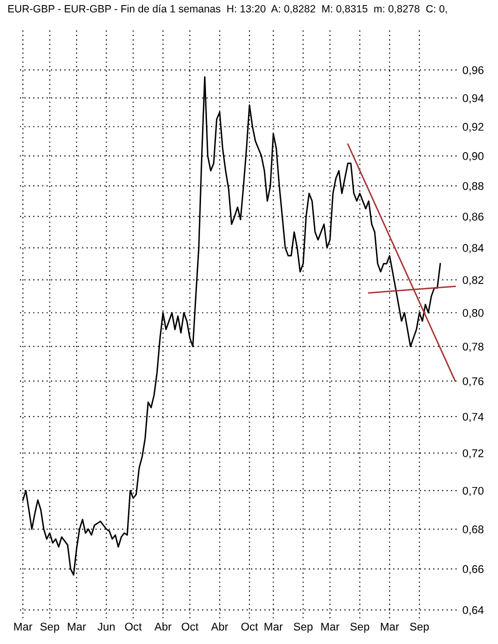 This screenshot has height=644, width=498. I want to click on x-tick-label: Jun, so click(106, 626).